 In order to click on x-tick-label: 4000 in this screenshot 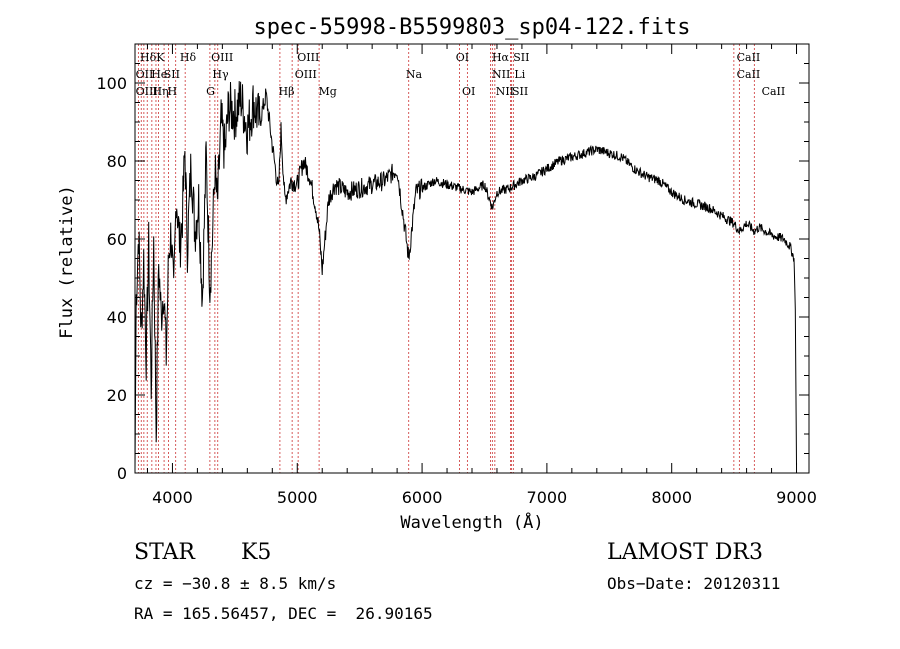, I will do `click(172, 497)`.